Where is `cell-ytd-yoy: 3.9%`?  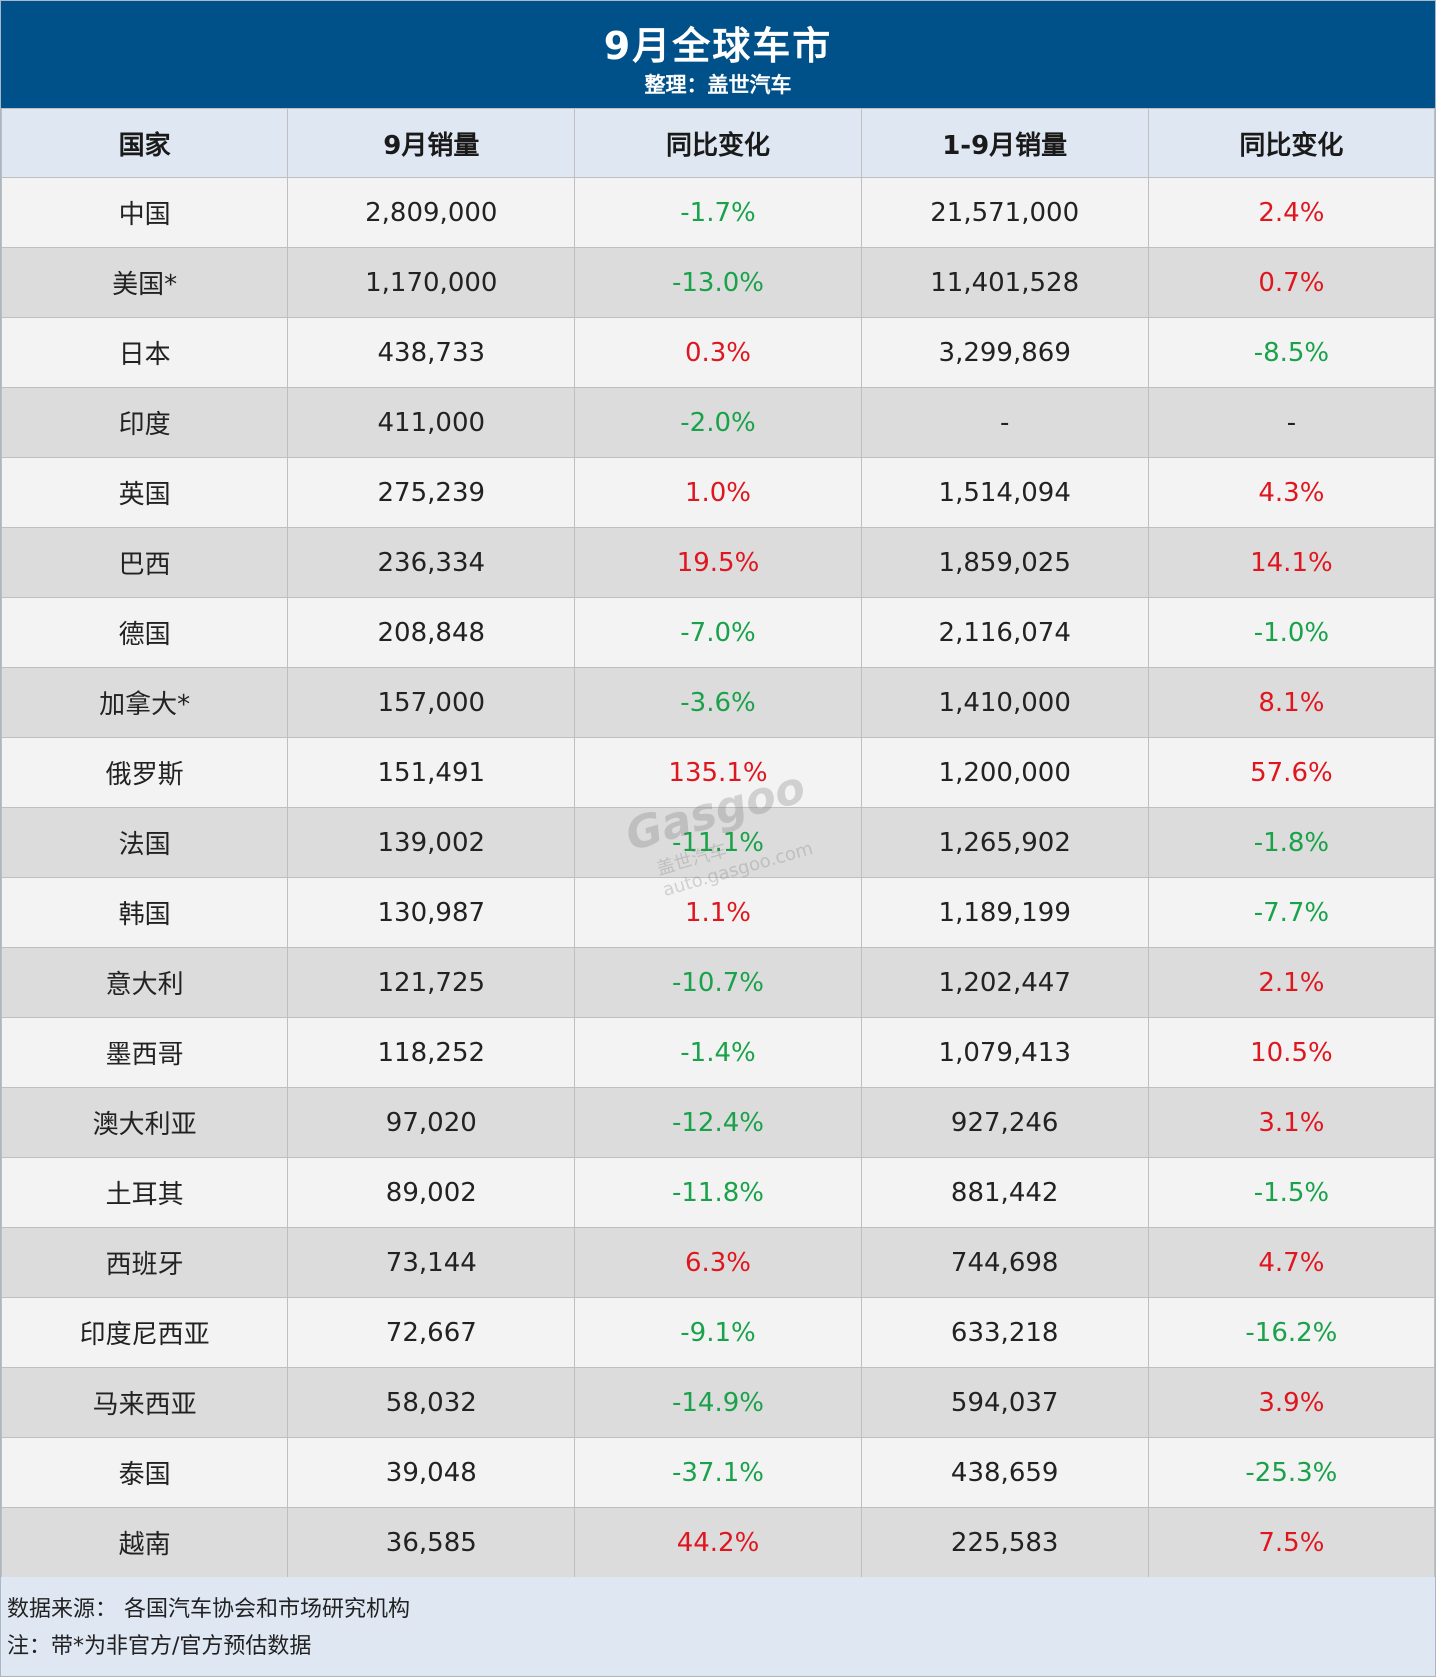 cell-ytd-yoy: 3.9% is located at coordinates (1291, 1402).